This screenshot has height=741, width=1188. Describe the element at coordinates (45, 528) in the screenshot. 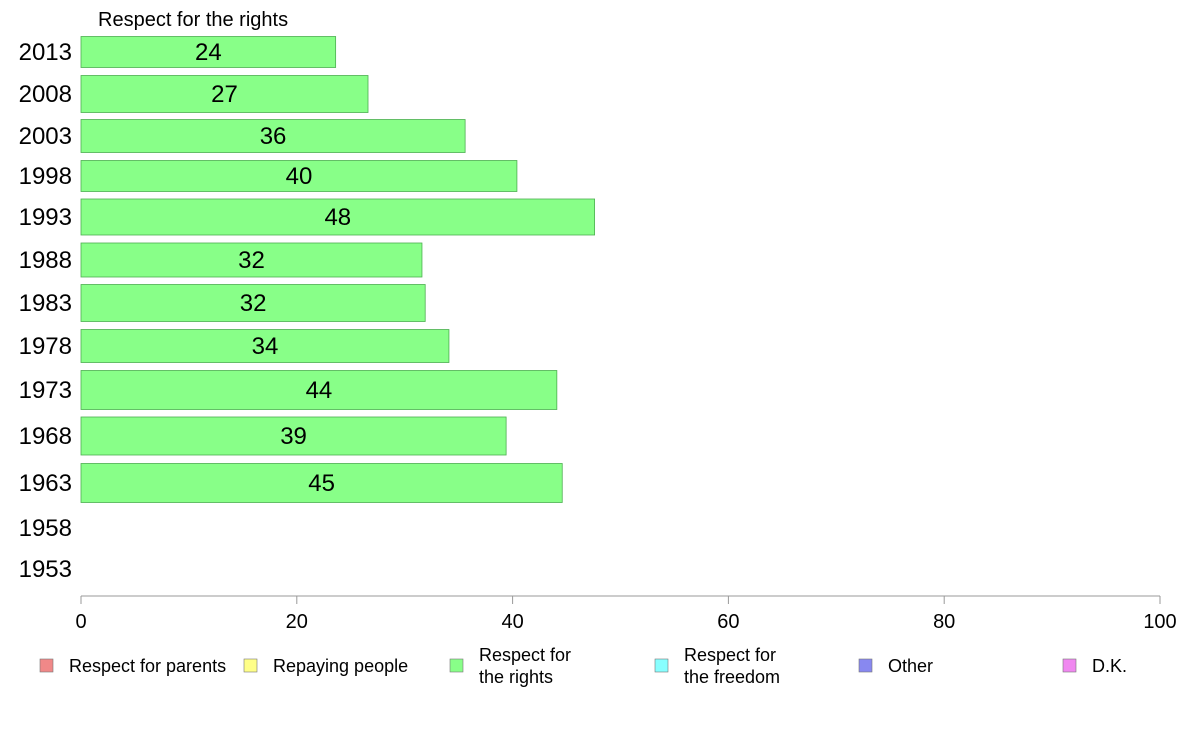

I see `year-label-1958: 1958` at that location.